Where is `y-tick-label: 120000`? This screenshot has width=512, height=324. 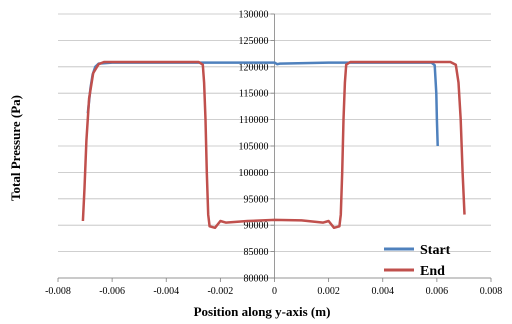
y-tick-label: 120000 is located at coordinates (254, 67).